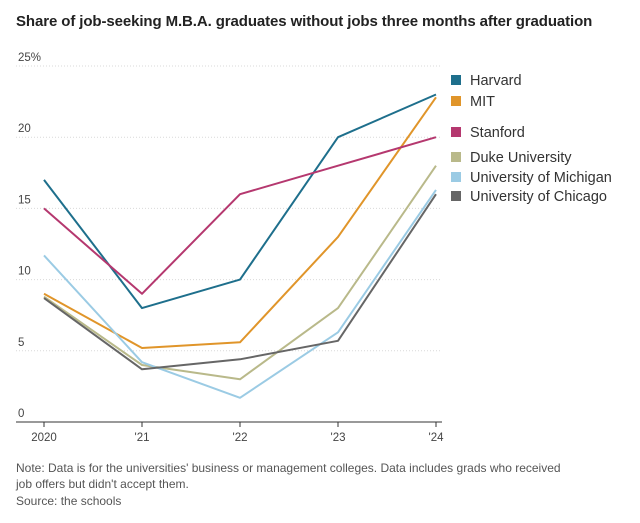 The image size is (640, 523). I want to click on y-tick-label: 25%, so click(29, 58).